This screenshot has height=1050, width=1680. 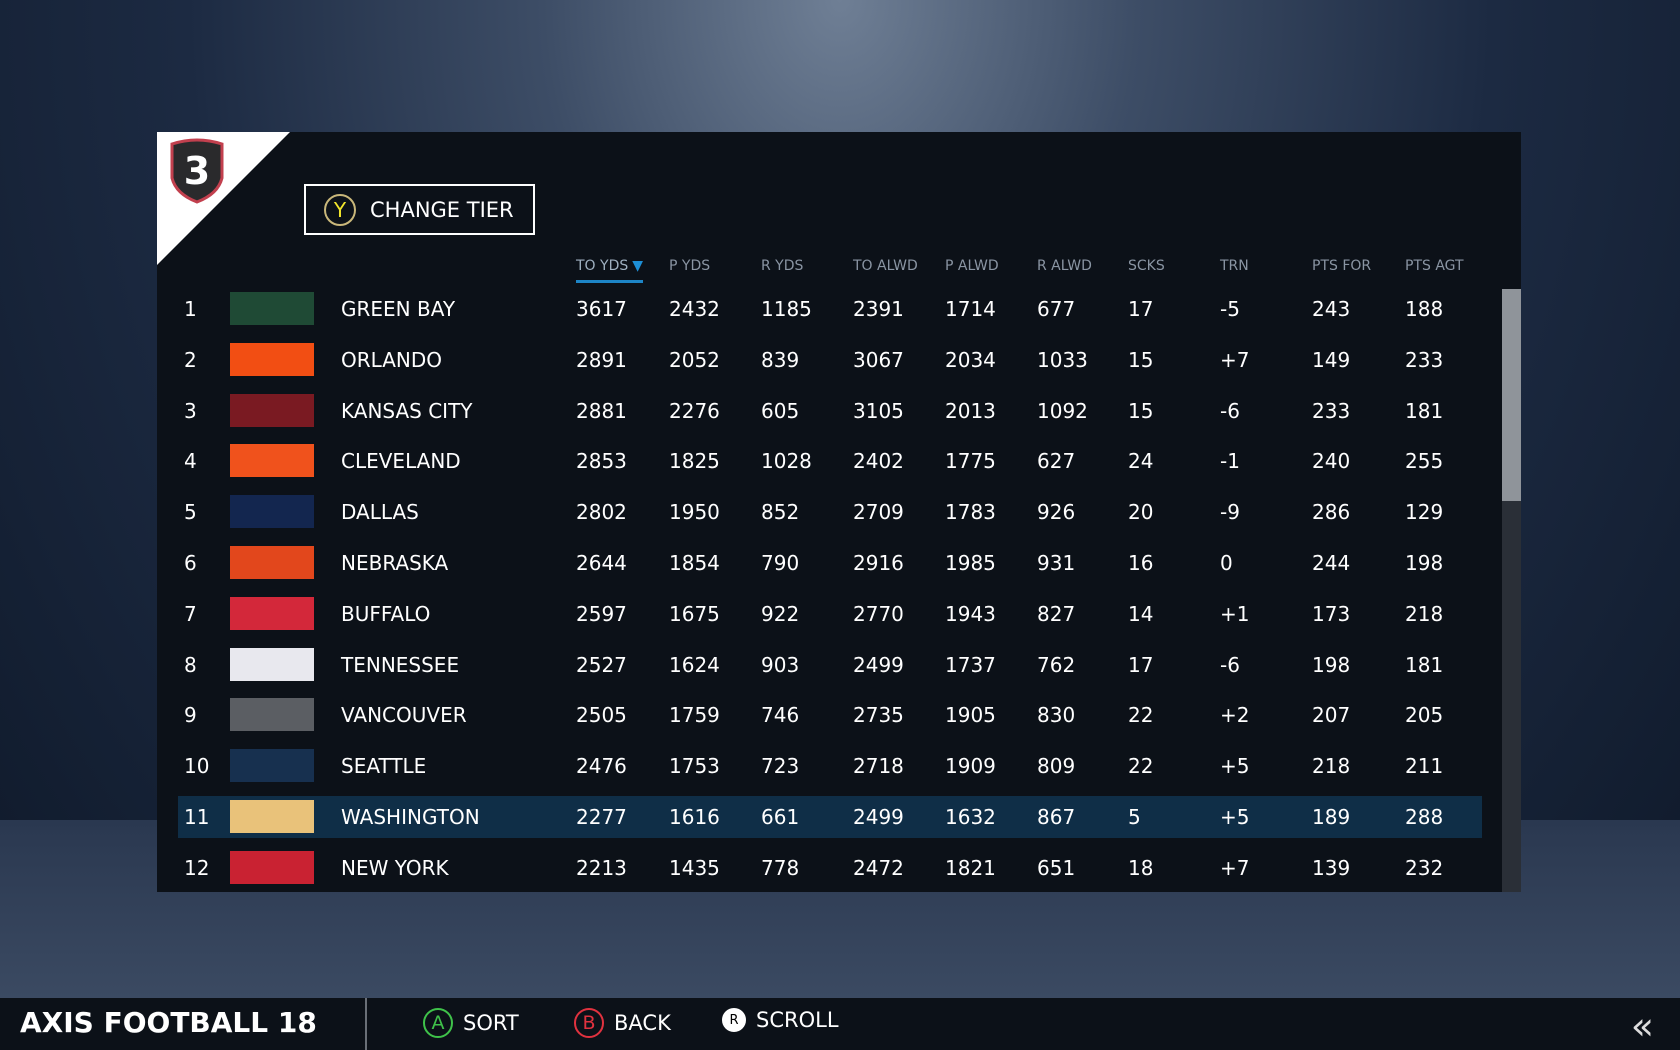 What do you see at coordinates (780, 563) in the screenshot?
I see `stat-cell: 790` at bounding box center [780, 563].